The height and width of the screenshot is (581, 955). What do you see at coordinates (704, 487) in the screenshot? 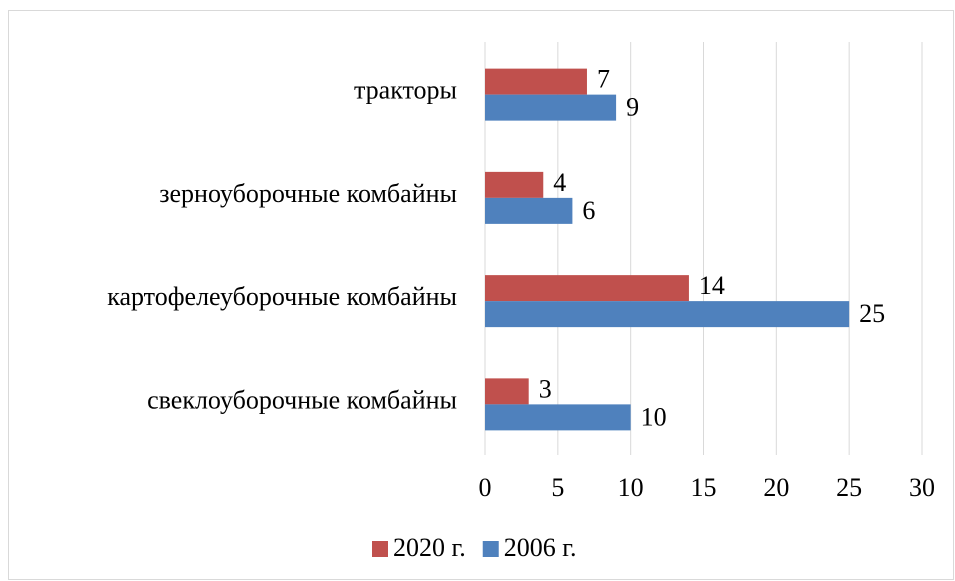
I see `x-tick-label: 15` at bounding box center [704, 487].